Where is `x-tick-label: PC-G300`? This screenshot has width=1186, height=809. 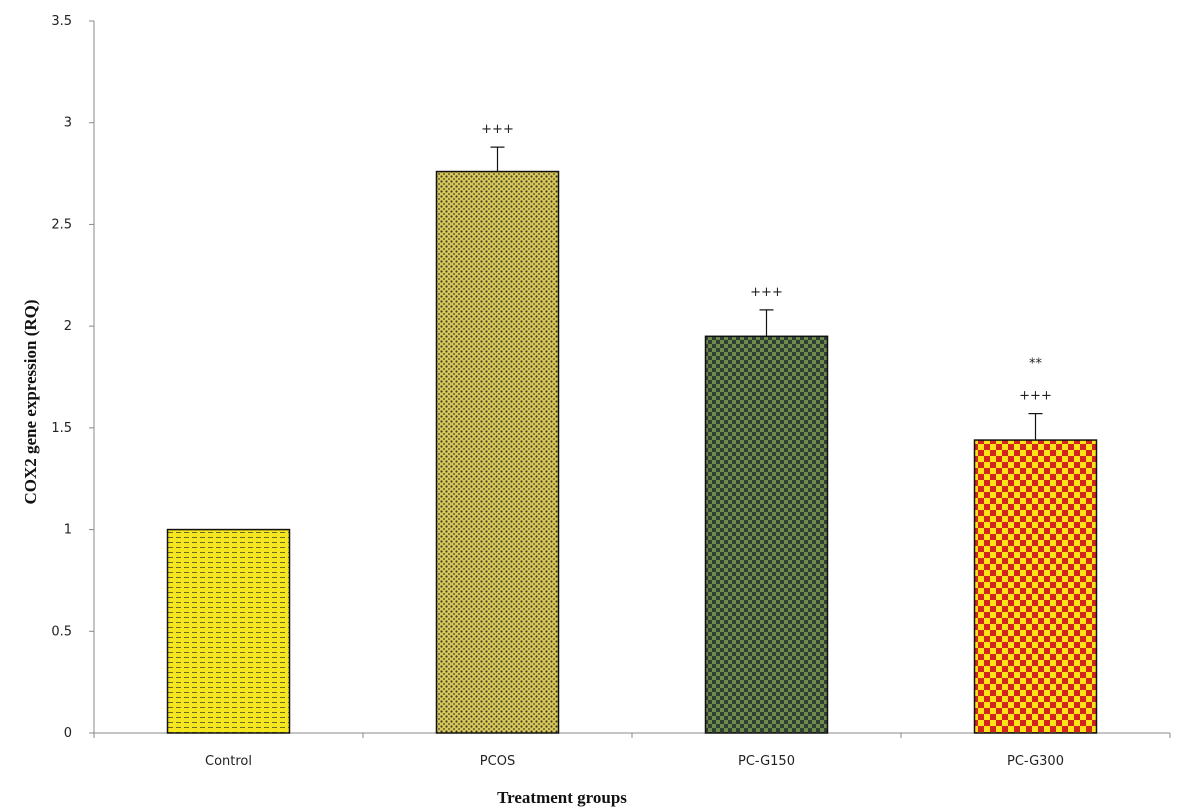 x-tick-label: PC-G300 is located at coordinates (1035, 761).